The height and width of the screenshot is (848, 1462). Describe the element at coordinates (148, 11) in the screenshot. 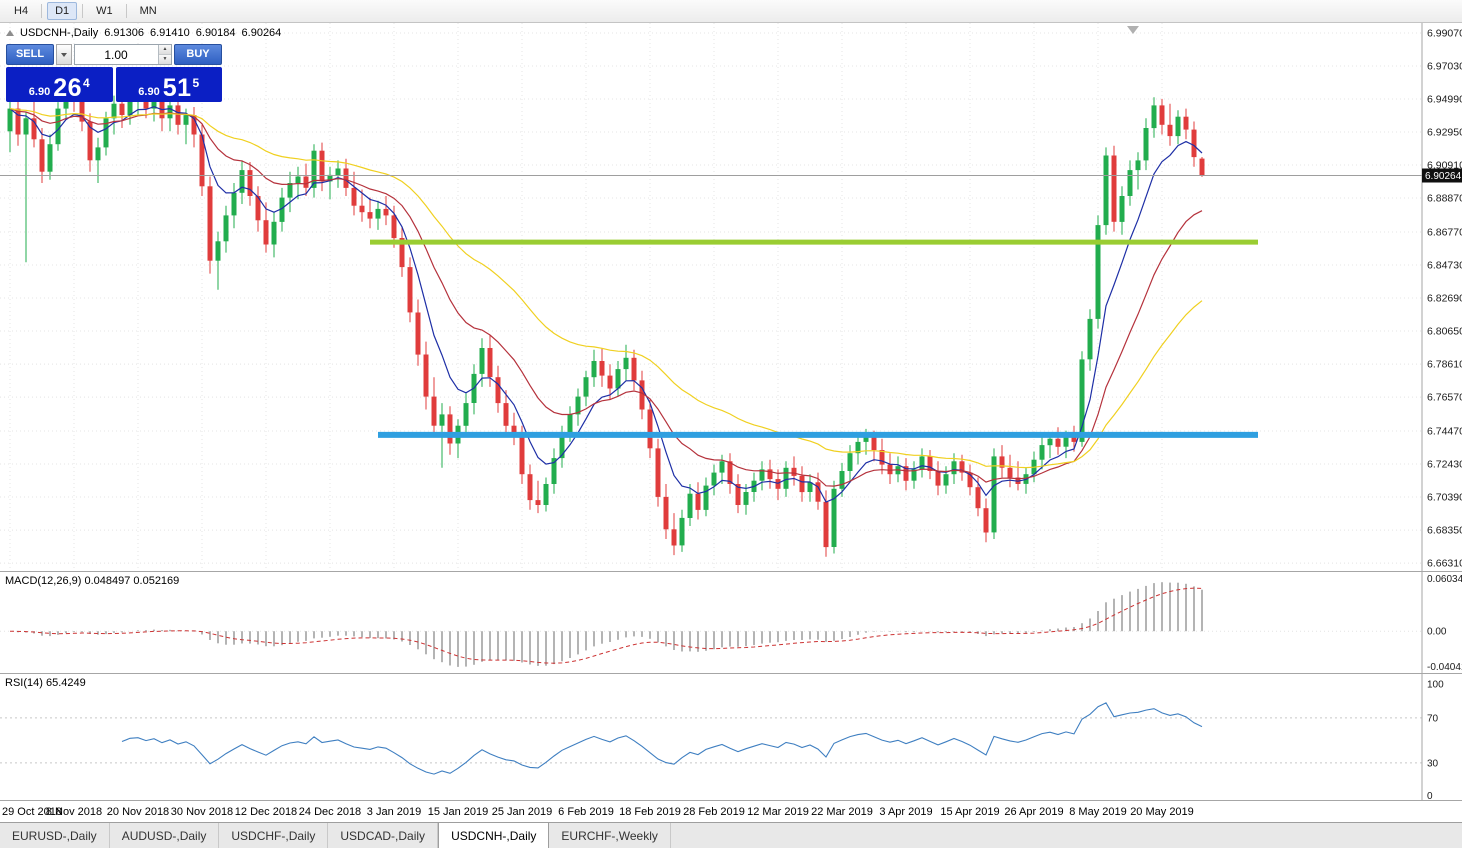

I see `period-button-mn: MN` at that location.